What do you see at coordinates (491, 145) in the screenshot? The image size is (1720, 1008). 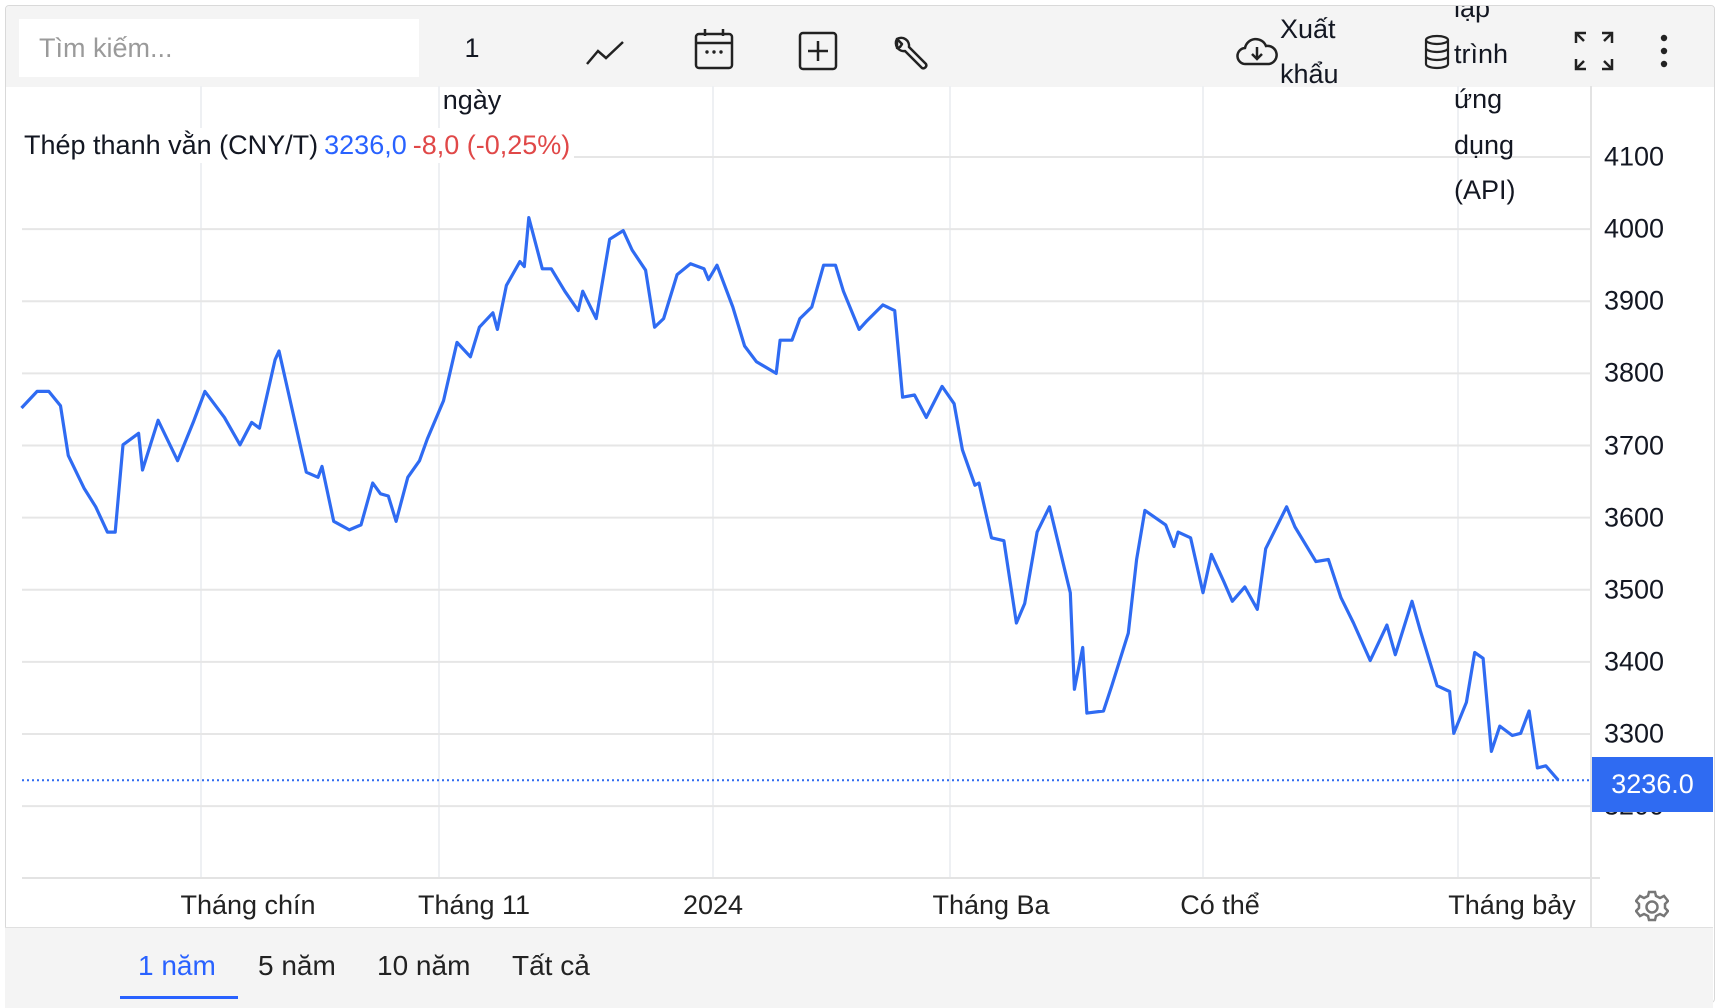 I see `legend-change: -8,0 (-0,25%)` at bounding box center [491, 145].